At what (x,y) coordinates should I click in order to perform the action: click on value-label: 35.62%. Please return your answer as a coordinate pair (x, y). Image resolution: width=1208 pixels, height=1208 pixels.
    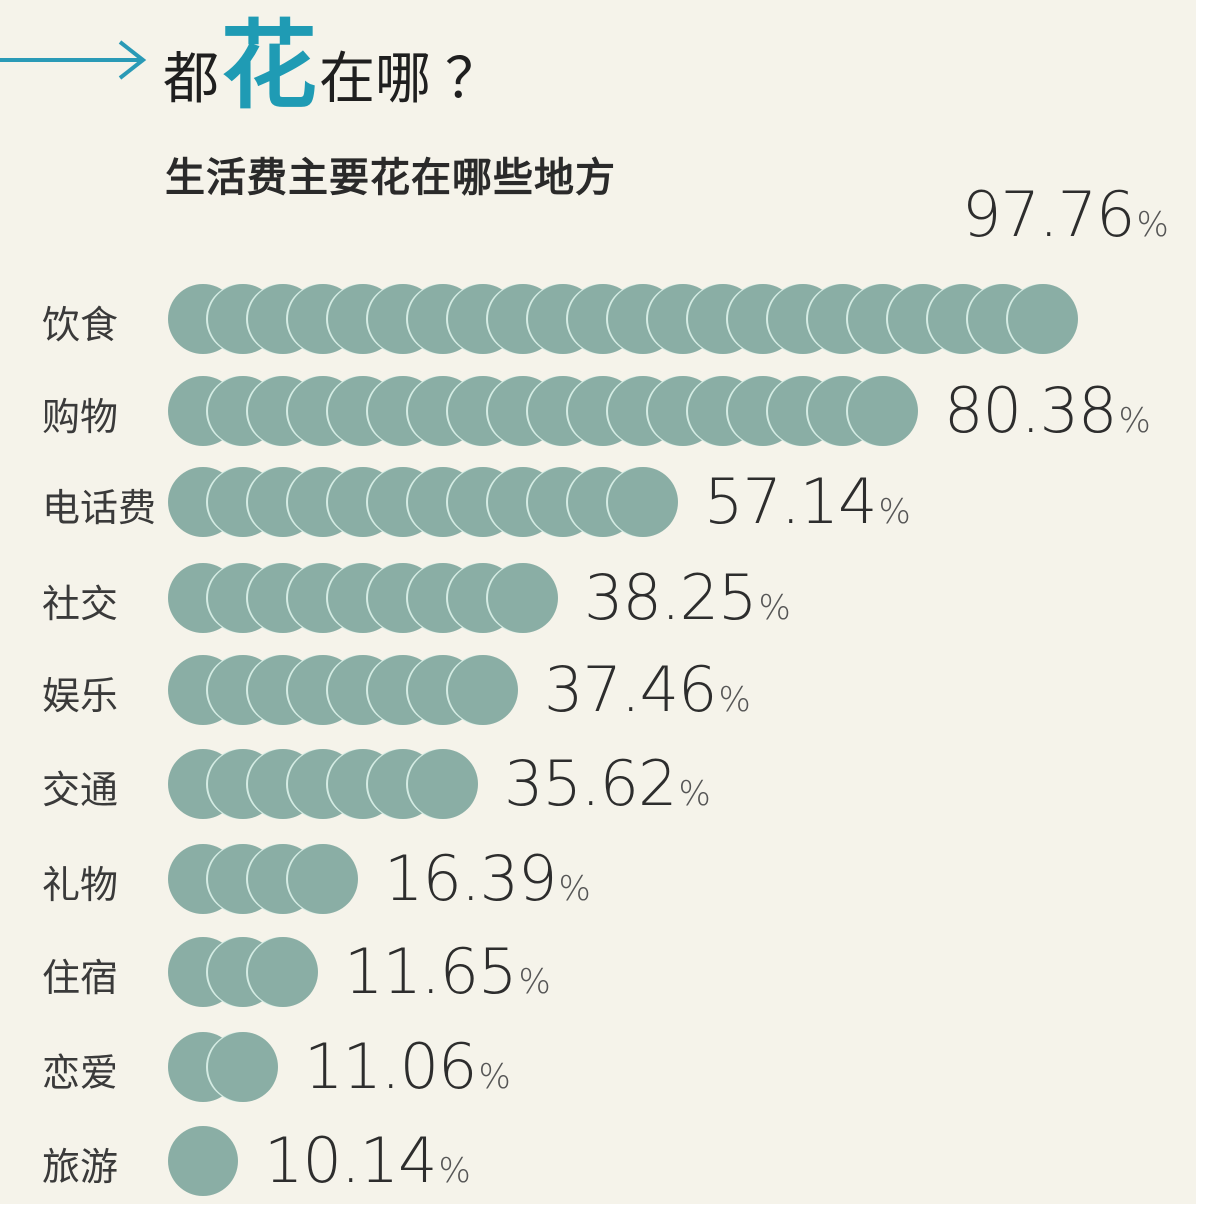
    Looking at the image, I should click on (607, 789).